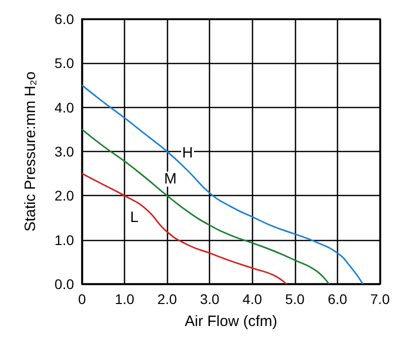 The image size is (400, 337). What do you see at coordinates (64, 63) in the screenshot?
I see `y-tick-label: 5.0` at bounding box center [64, 63].